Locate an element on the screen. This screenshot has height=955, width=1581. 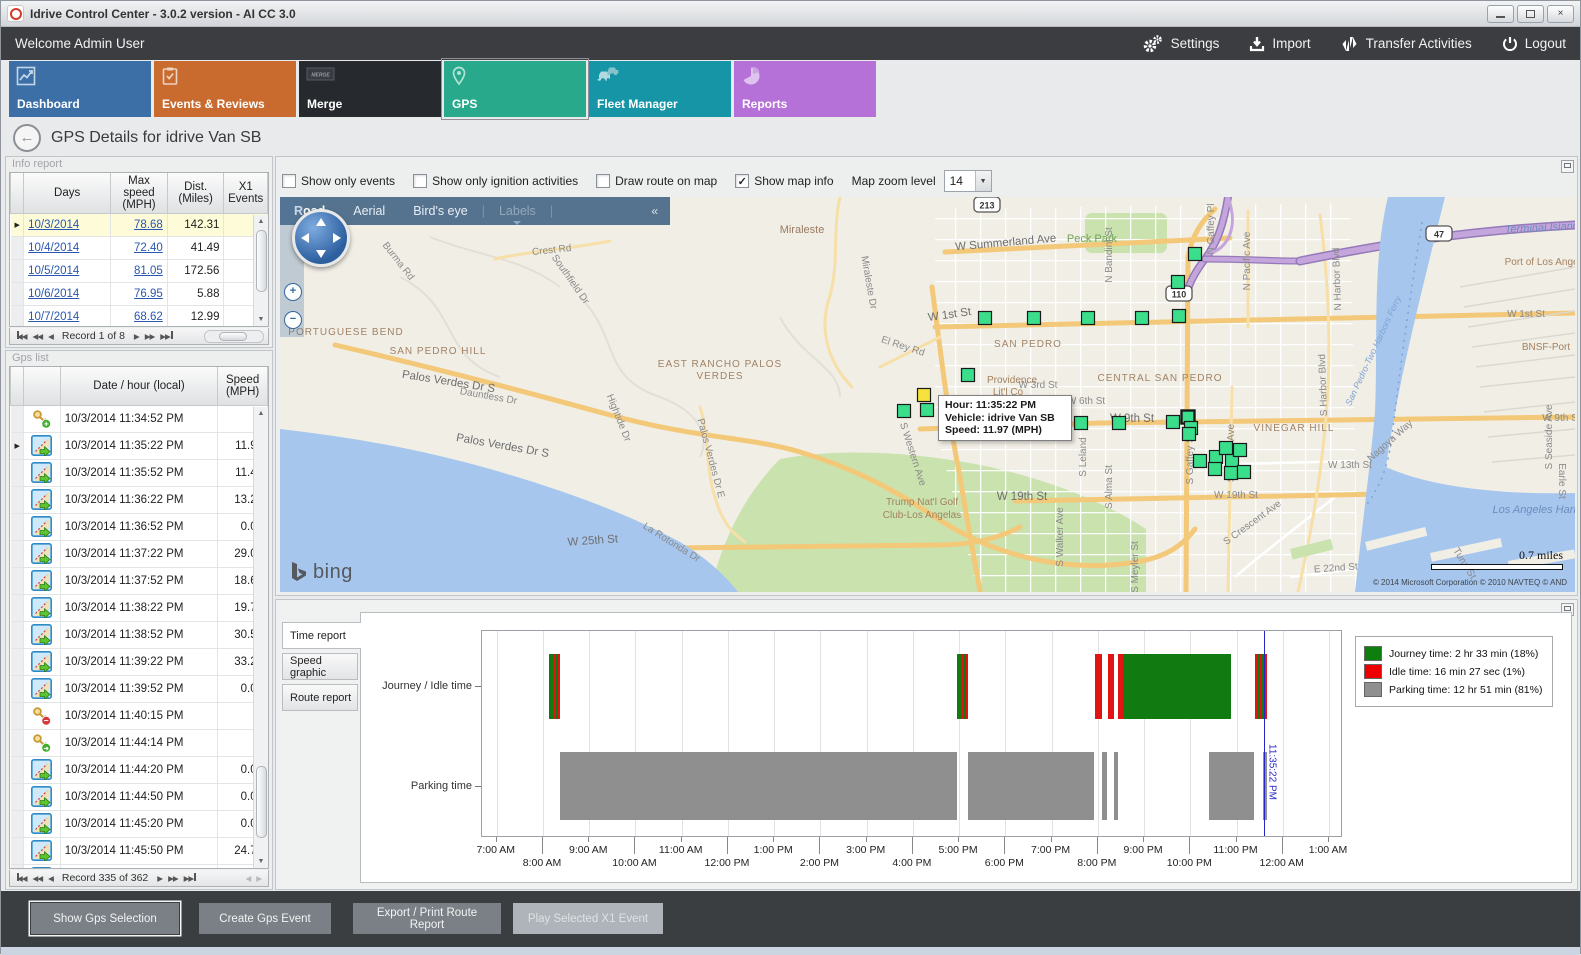
selected-gps-marker is located at coordinates (924, 395).